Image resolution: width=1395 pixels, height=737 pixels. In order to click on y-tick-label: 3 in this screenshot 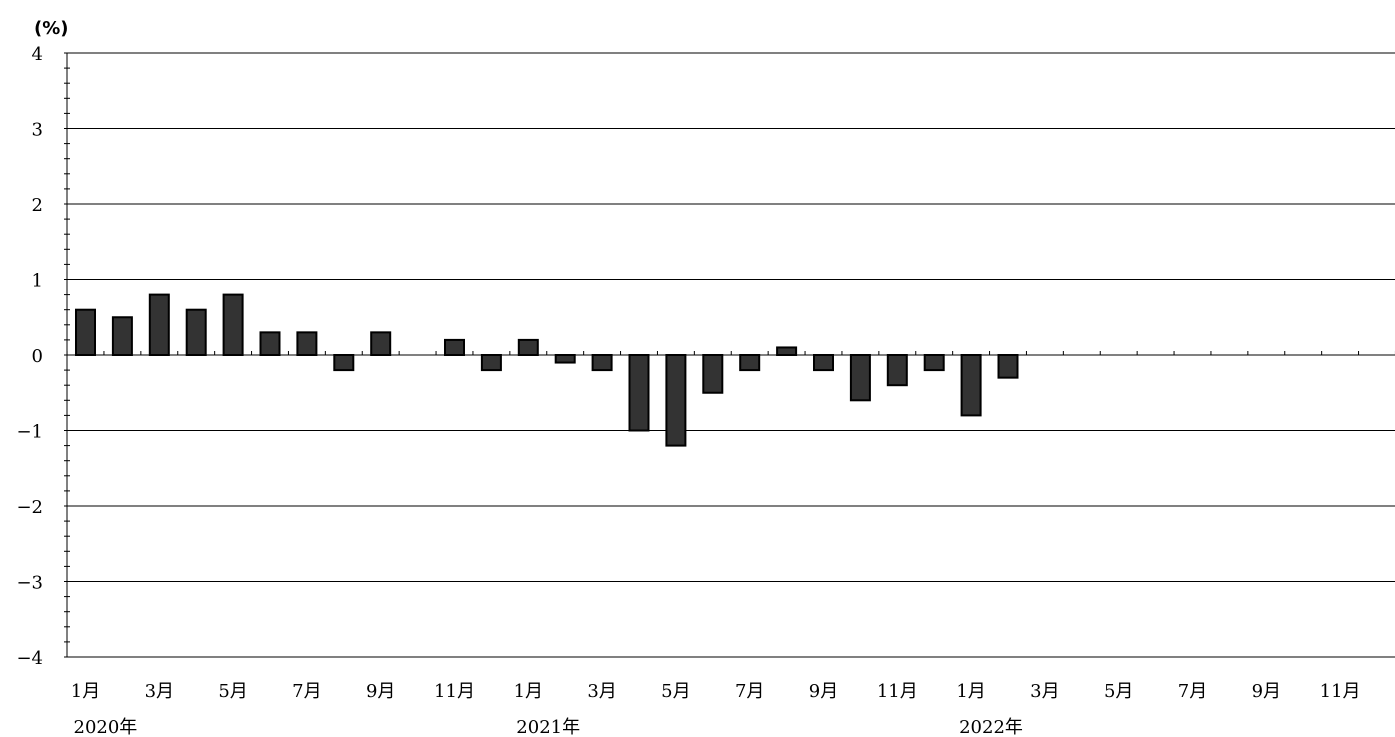, I will do `click(37, 130)`.